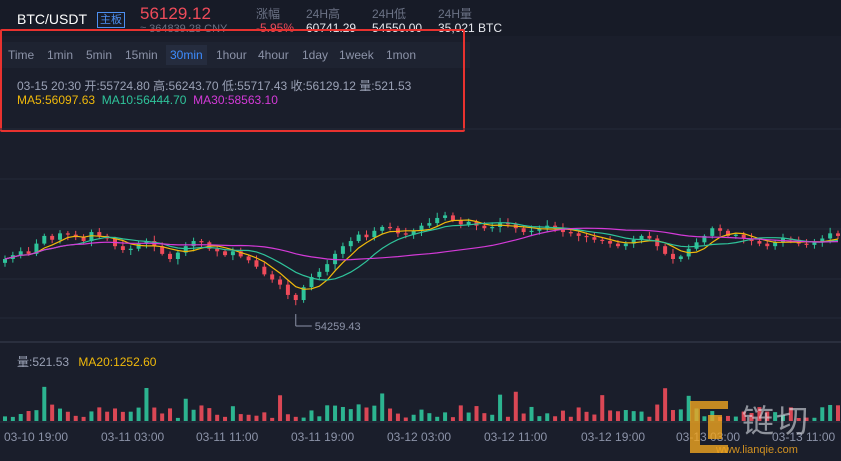 This screenshot has height=461, width=841. What do you see at coordinates (52, 19) in the screenshot?
I see `pair-title: BTC/USDT` at bounding box center [52, 19].